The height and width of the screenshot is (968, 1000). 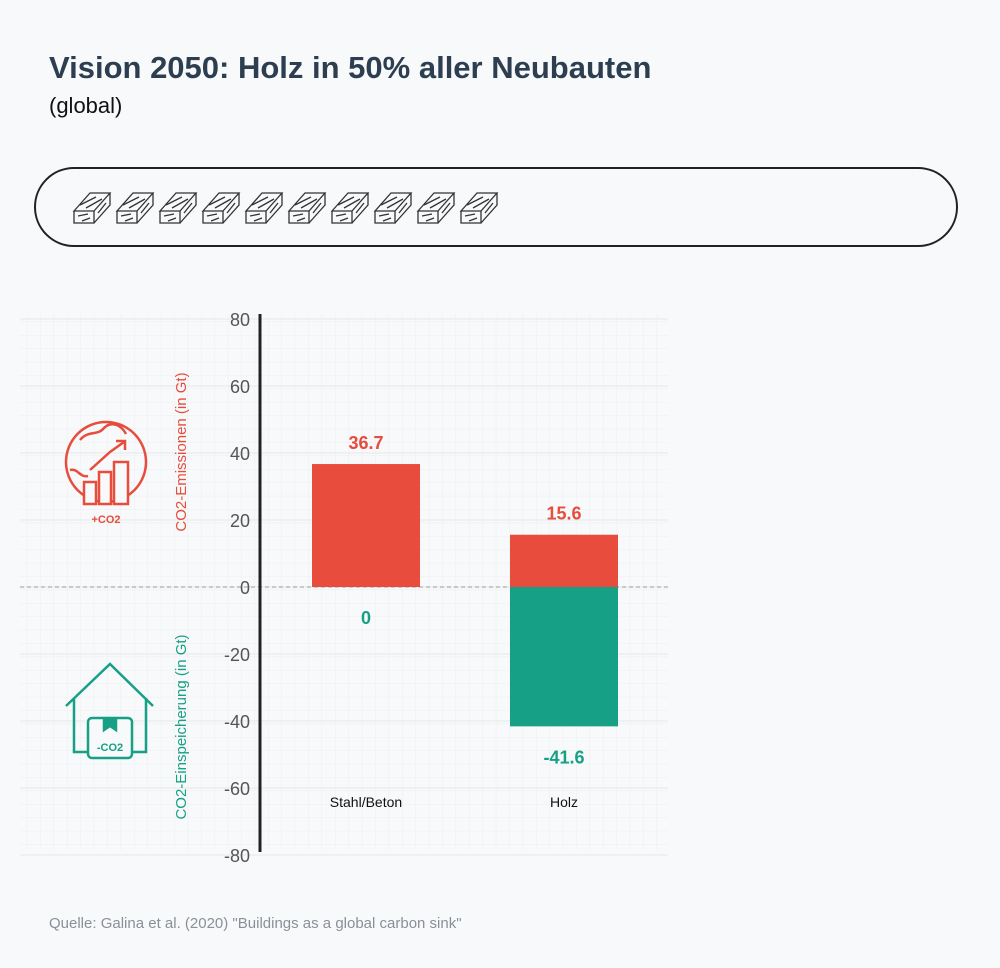 What do you see at coordinates (237, 789) in the screenshot?
I see `y-tick-label: -60` at bounding box center [237, 789].